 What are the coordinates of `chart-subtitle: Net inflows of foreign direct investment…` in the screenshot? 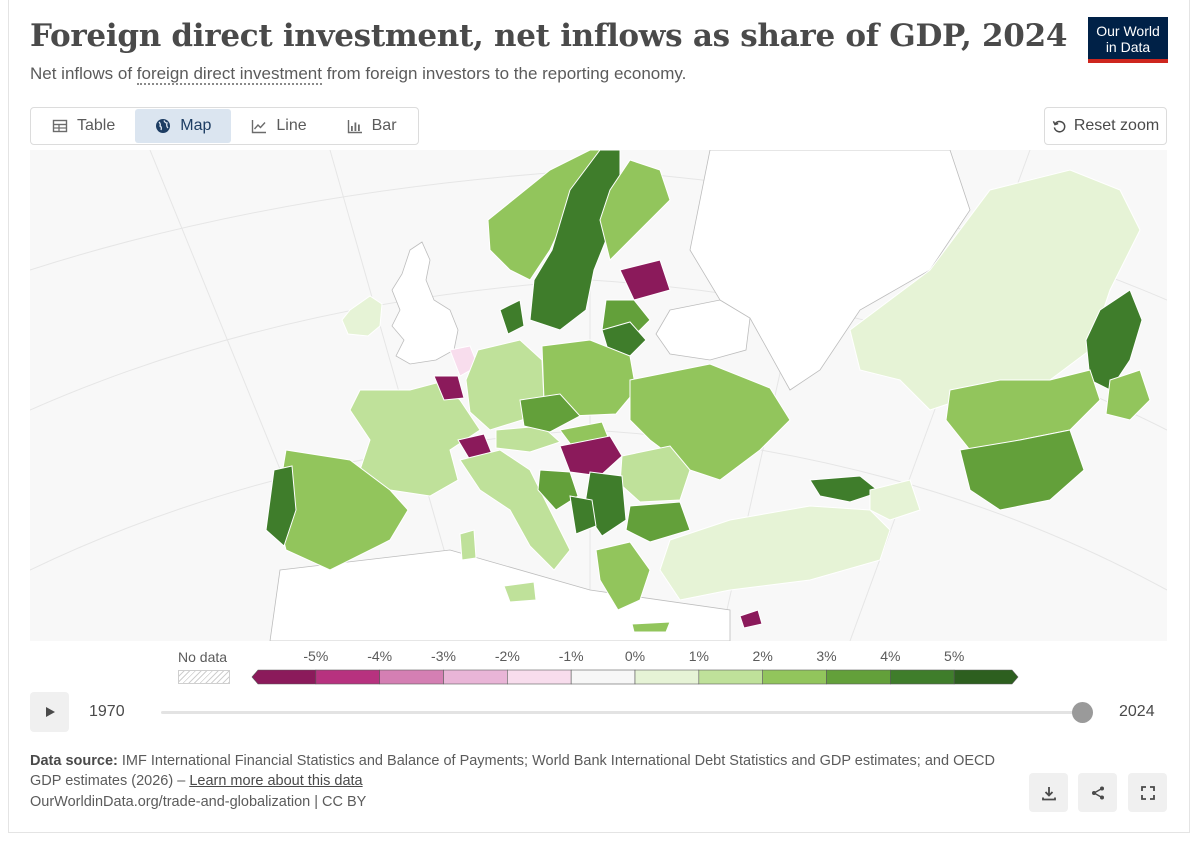 It's located at (358, 74).